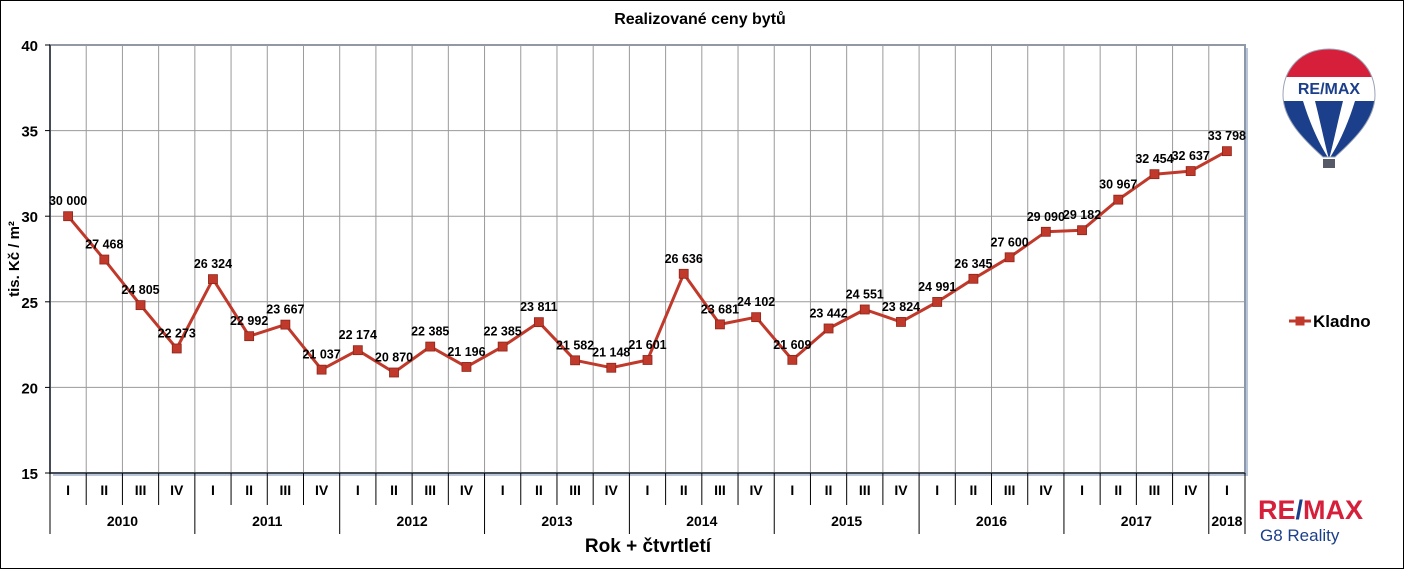  What do you see at coordinates (267, 521) in the screenshot?
I see `year-label: 2011` at bounding box center [267, 521].